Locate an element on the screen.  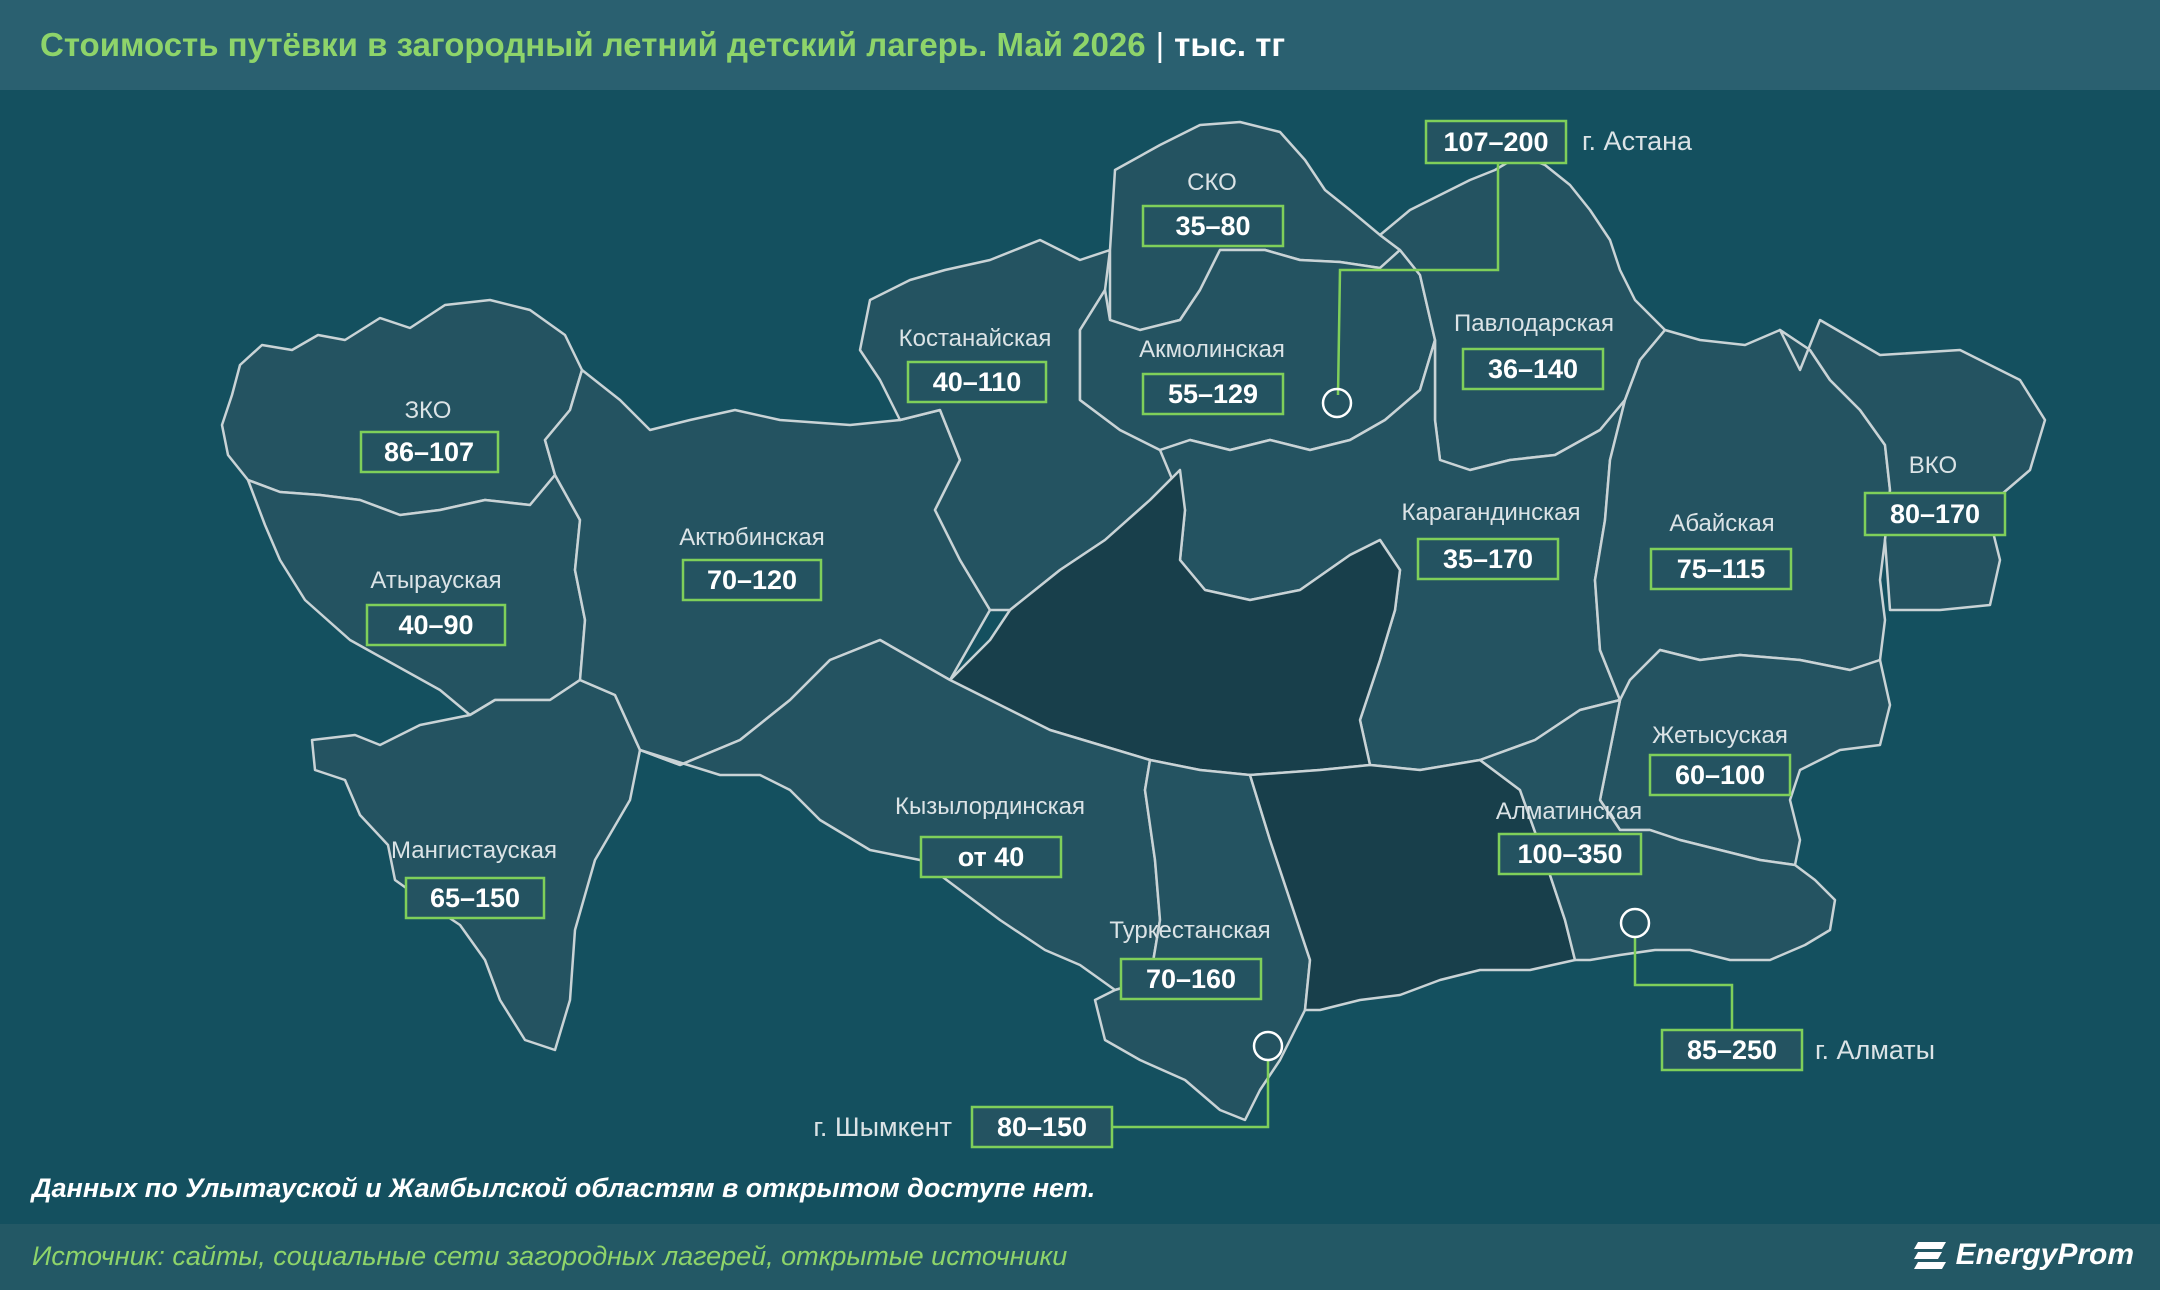
region-name: Карагандинская is located at coordinates (1491, 512).